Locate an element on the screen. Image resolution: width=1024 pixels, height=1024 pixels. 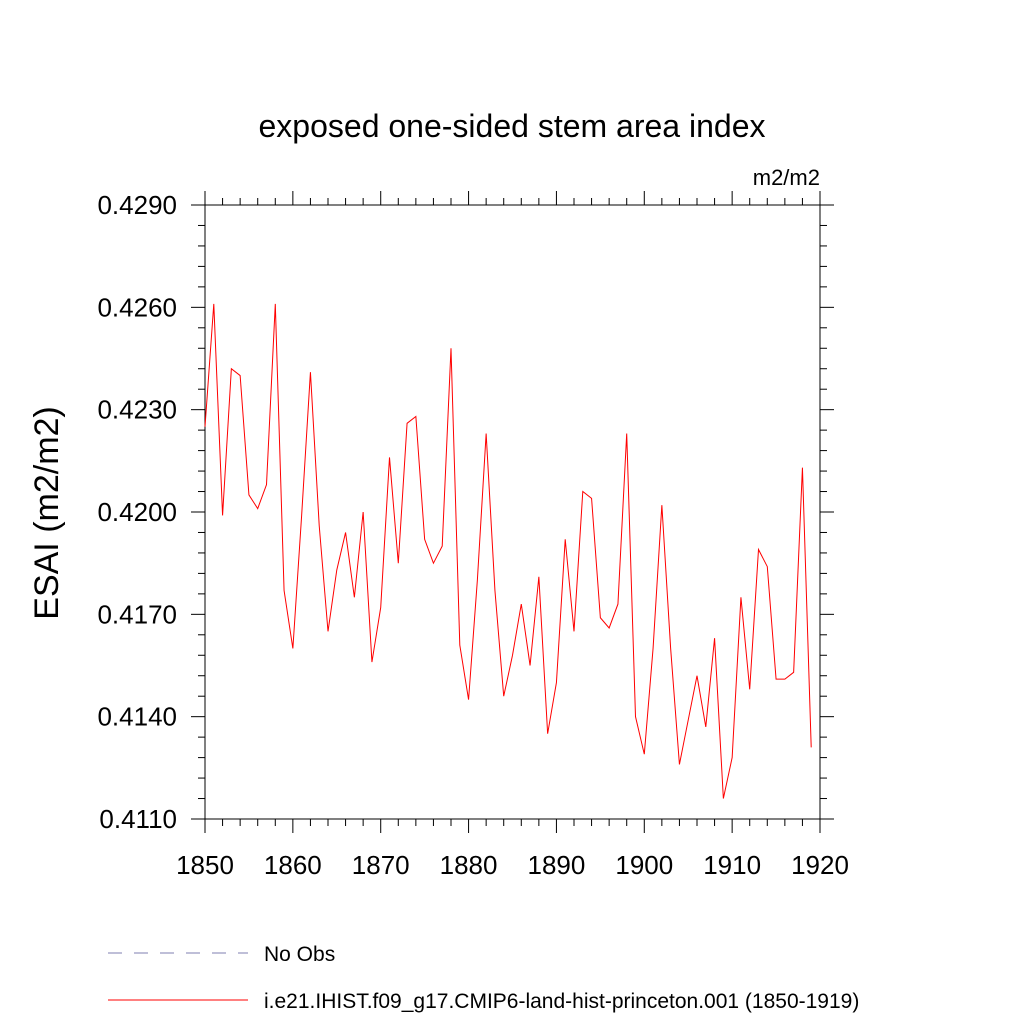
x-tick-label: 1910 is located at coordinates (732, 865).